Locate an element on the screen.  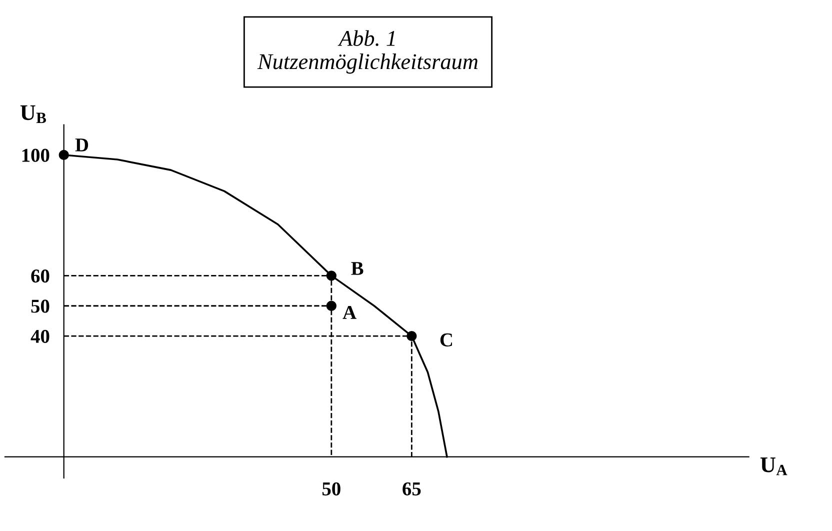
y-tick-label: 60 is located at coordinates (40, 276).